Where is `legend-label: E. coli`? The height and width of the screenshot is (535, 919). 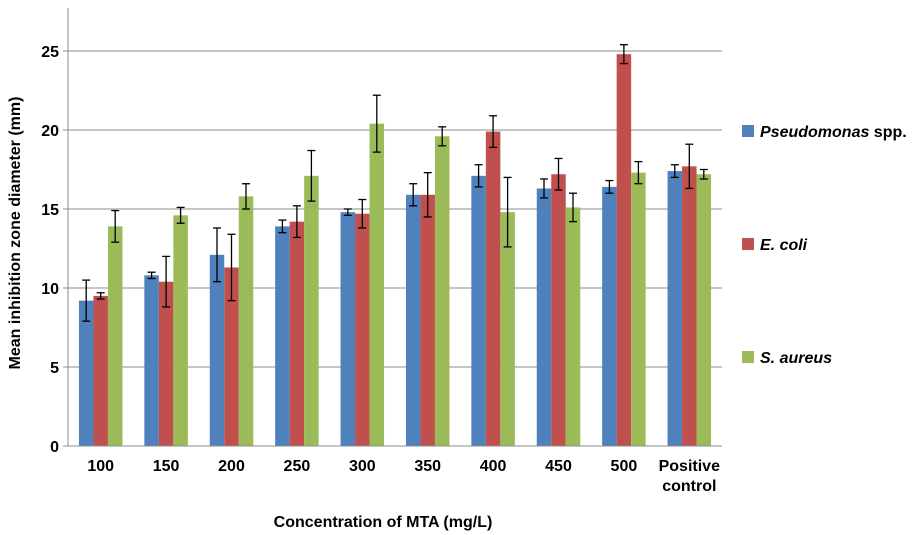 legend-label: E. coli is located at coordinates (784, 245).